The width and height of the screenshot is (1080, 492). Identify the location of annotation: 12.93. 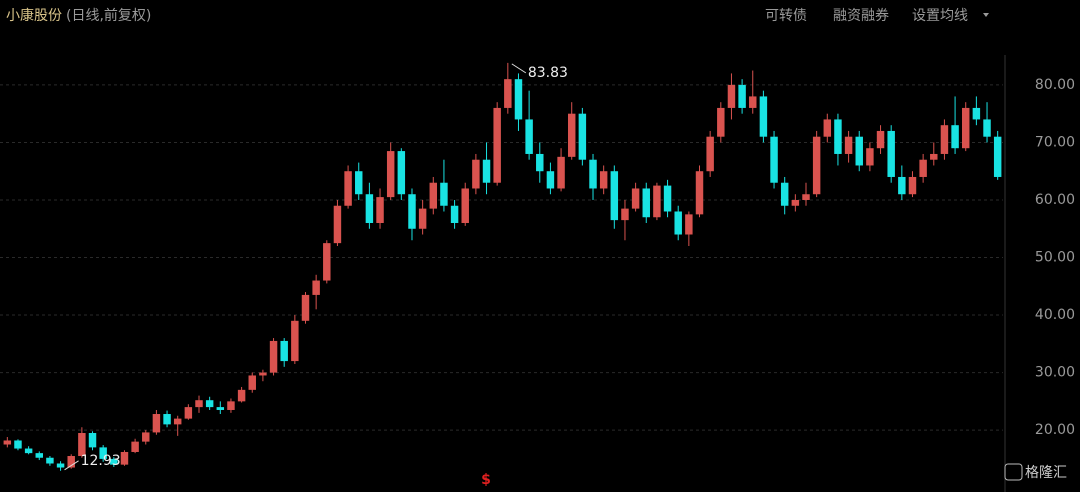
(101, 461).